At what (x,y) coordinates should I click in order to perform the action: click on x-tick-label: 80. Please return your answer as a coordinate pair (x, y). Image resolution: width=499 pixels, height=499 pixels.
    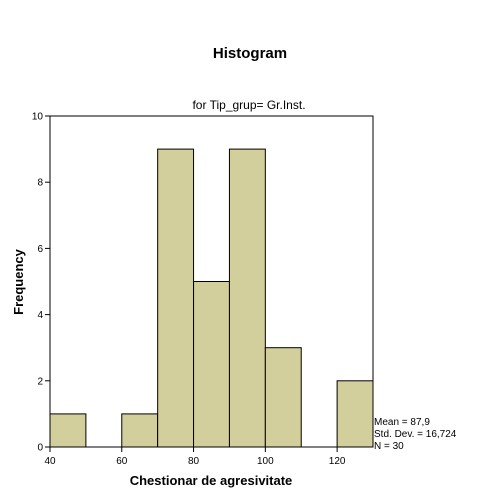
    Looking at the image, I should click on (194, 461).